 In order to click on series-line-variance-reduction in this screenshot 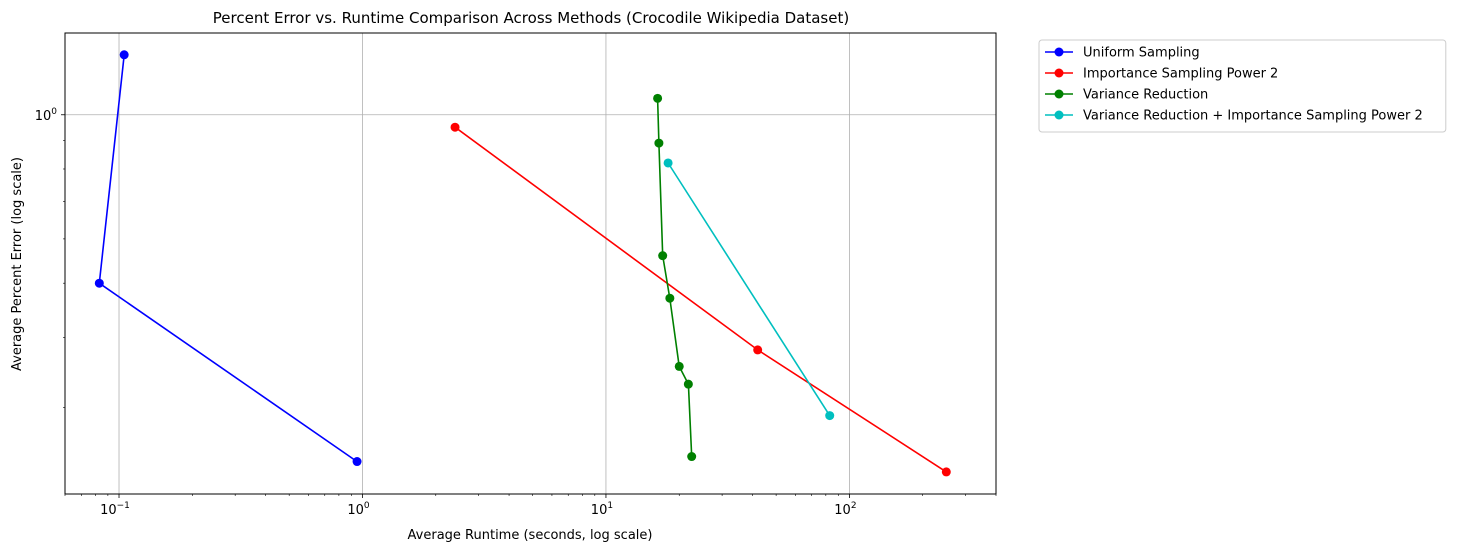, I will do `click(674, 277)`.